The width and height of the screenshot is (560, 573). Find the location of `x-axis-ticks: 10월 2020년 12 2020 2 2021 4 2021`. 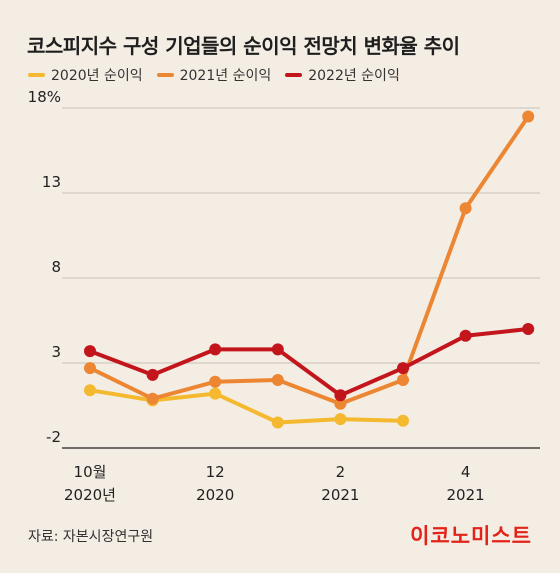

x-axis-ticks: 10월 2020년 12 2020 2 2021 4 2021 is located at coordinates (274, 483).